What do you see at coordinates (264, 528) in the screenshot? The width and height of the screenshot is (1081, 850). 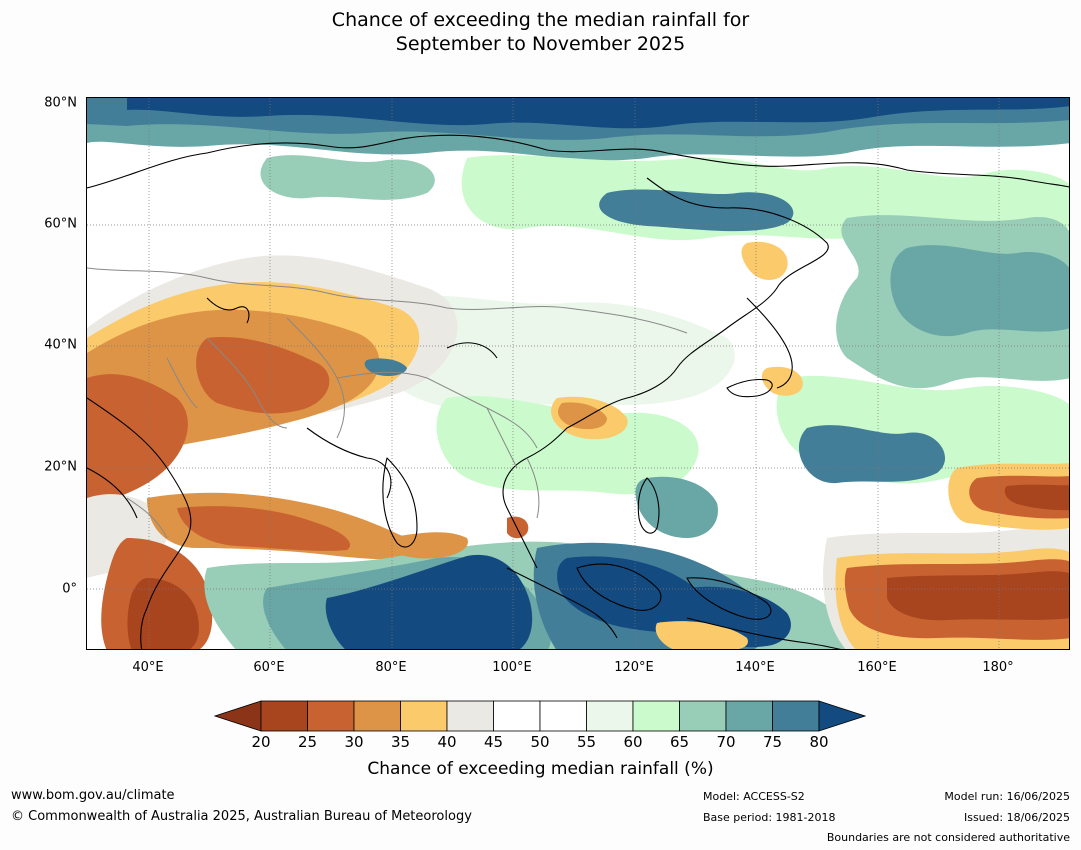 I see `arabian-sea-core` at bounding box center [264, 528].